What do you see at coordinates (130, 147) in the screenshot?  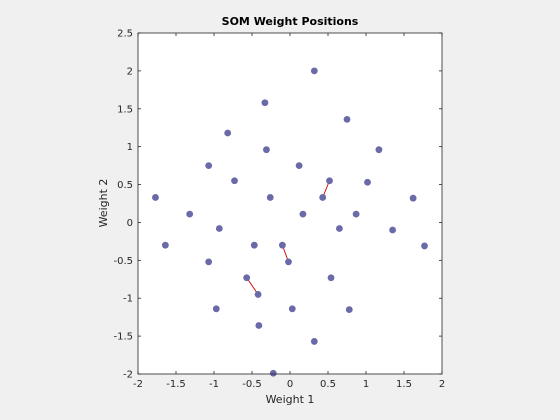 I see `y-tick-label: 1` at bounding box center [130, 147].